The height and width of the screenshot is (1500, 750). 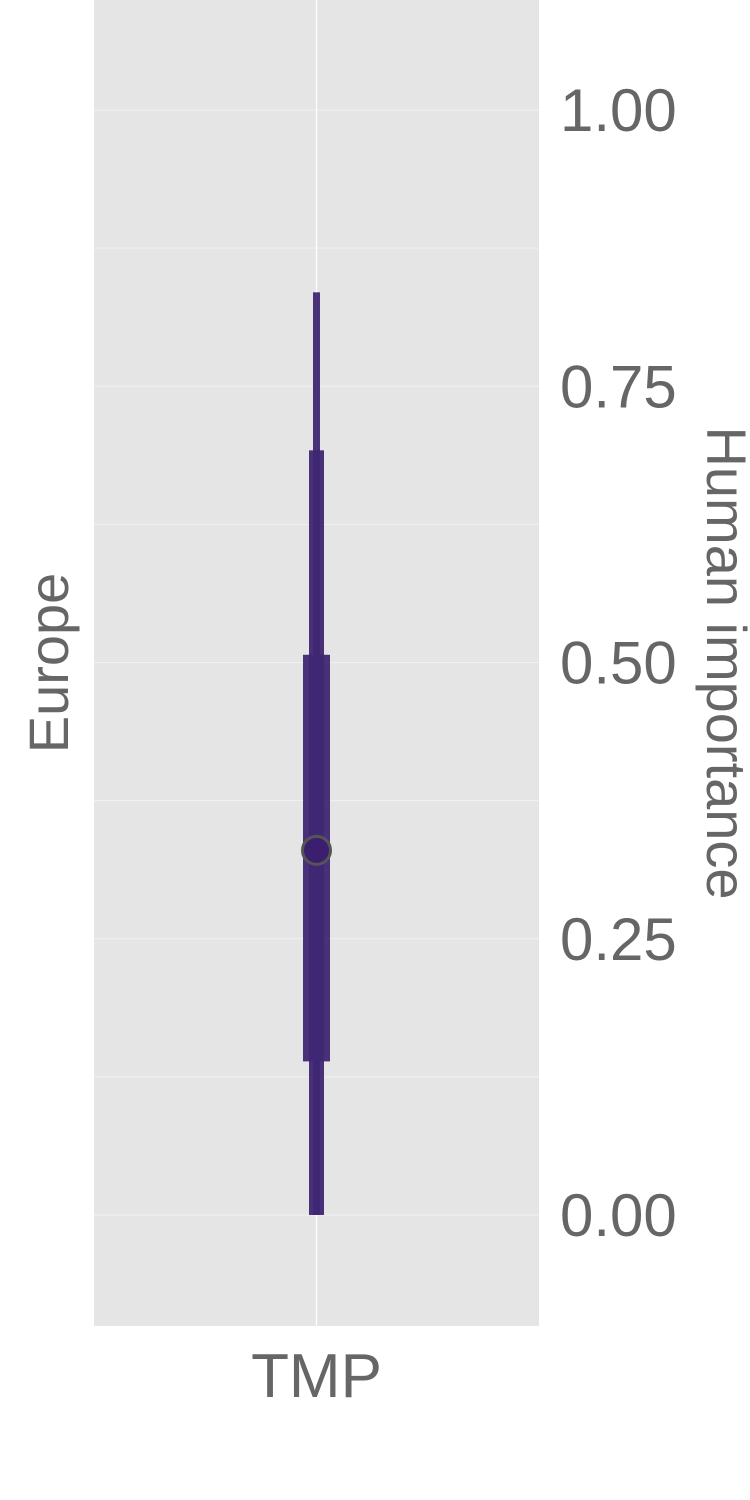 What do you see at coordinates (722, 662) in the screenshot?
I see `y-axis-title: Human importance` at bounding box center [722, 662].